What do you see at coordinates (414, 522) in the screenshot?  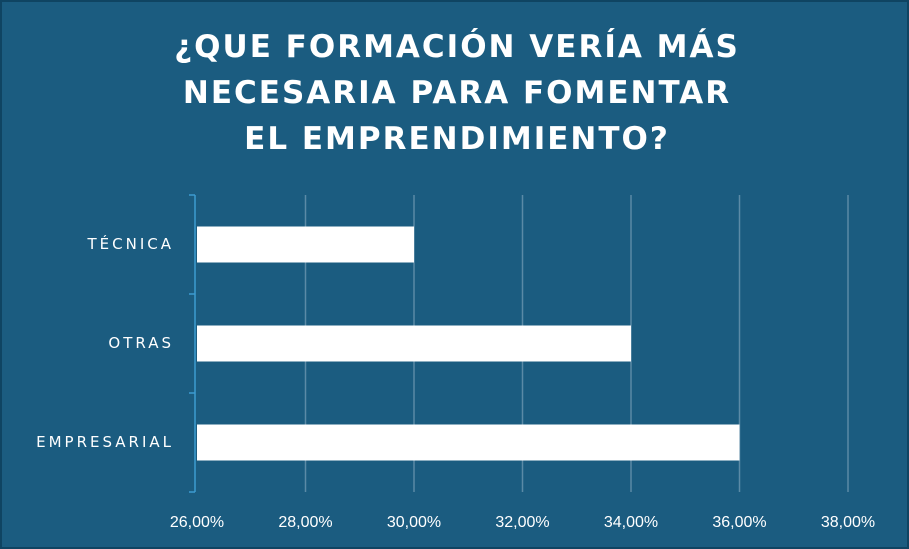 I see `x-tick-label: 30,00%` at bounding box center [414, 522].